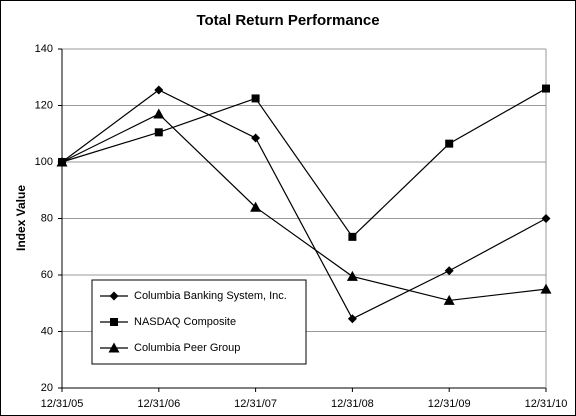 Image resolution: width=576 pixels, height=416 pixels. What do you see at coordinates (185, 322) in the screenshot?
I see `legend-label: NASDAQ Composite` at bounding box center [185, 322].